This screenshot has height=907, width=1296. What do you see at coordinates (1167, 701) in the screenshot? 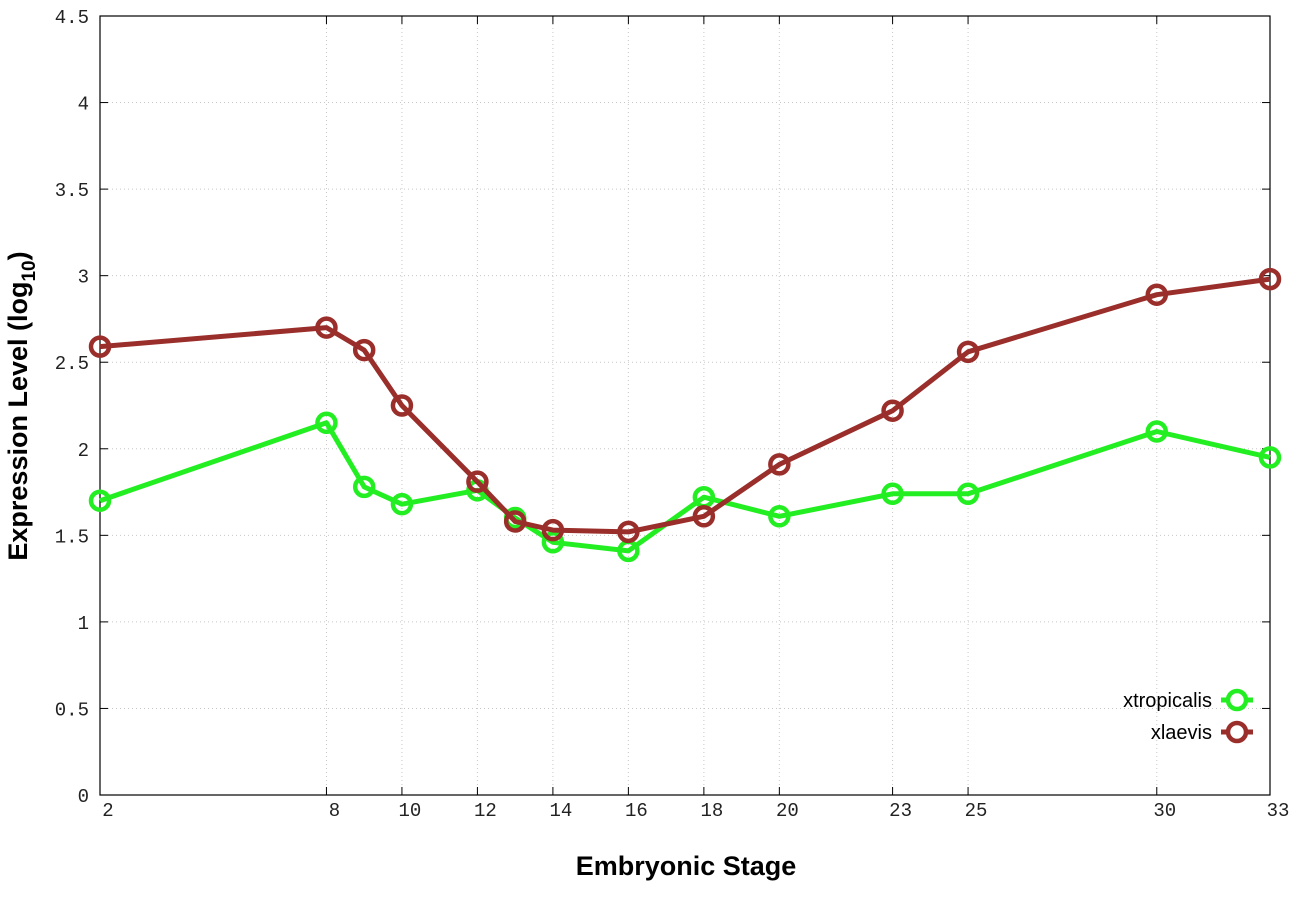
I see `legend-label: xtropicalis` at bounding box center [1167, 701].